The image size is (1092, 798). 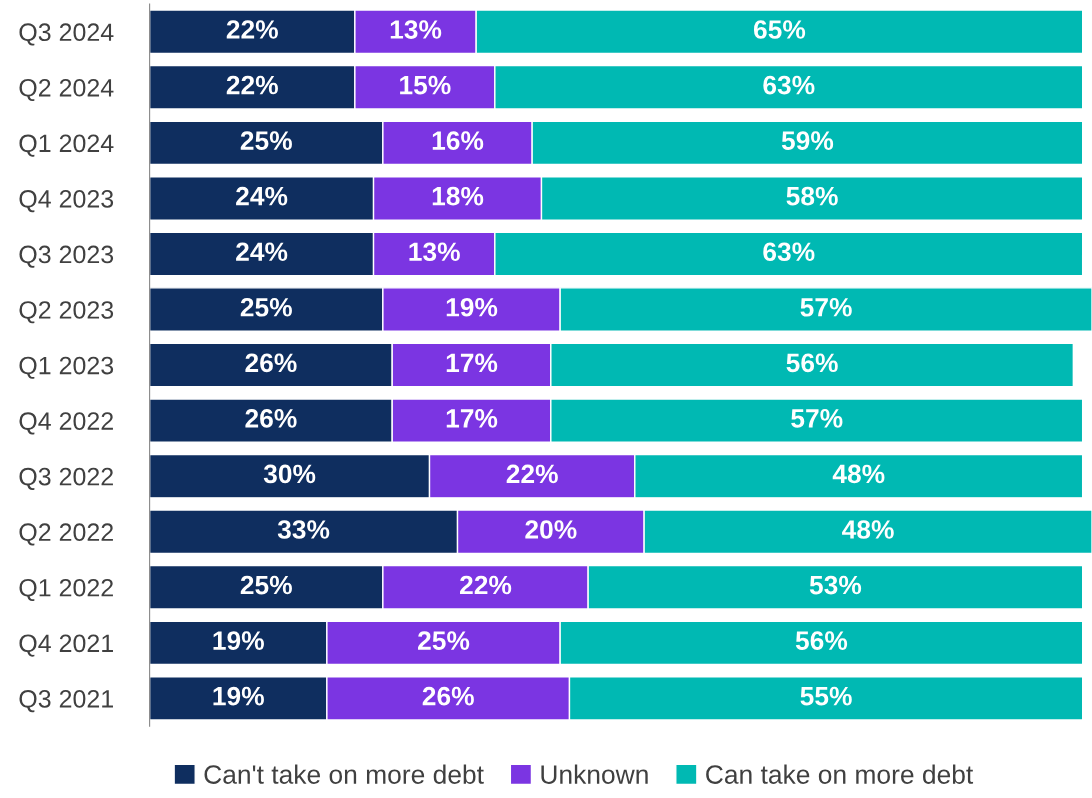 I want to click on y-tick-label: Q1 2022, so click(x=66, y=590).